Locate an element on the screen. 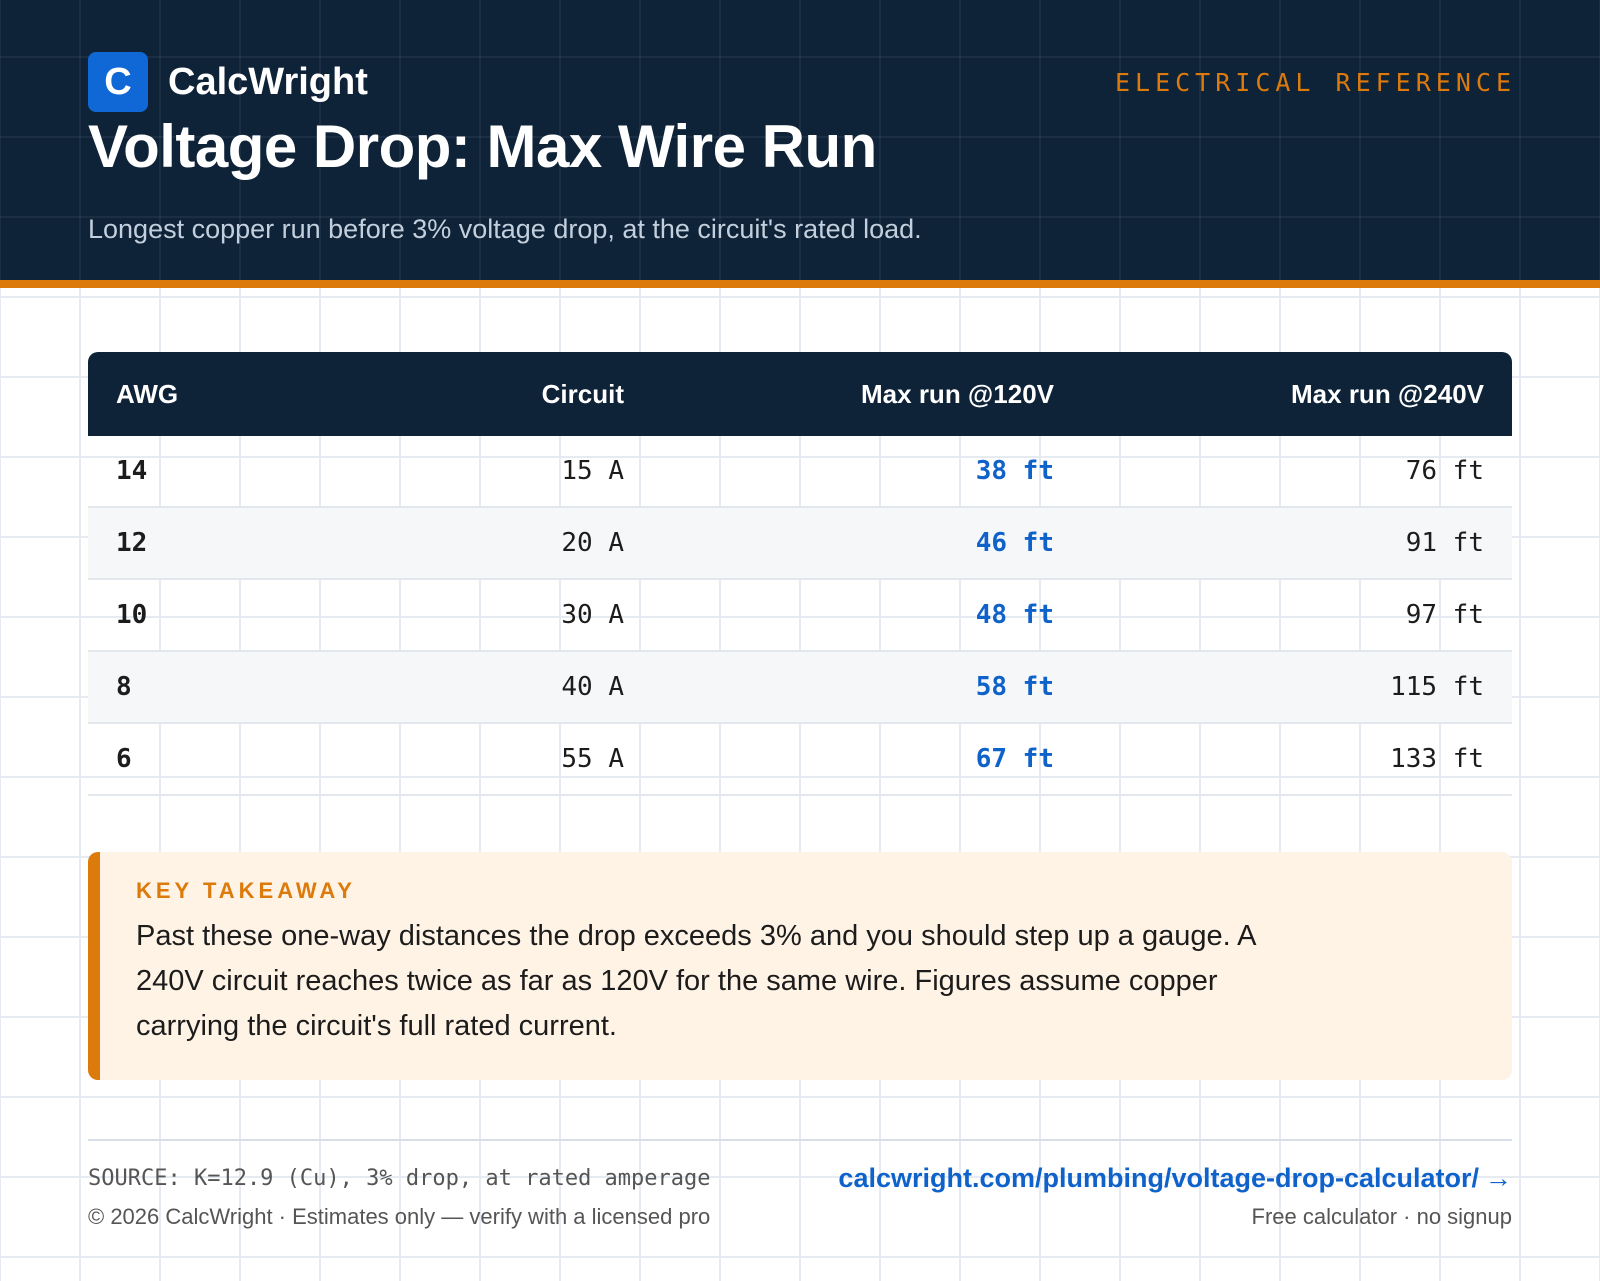 This screenshot has height=1281, width=1600. callout-label: KEY TAKEAWAY is located at coordinates (246, 890).